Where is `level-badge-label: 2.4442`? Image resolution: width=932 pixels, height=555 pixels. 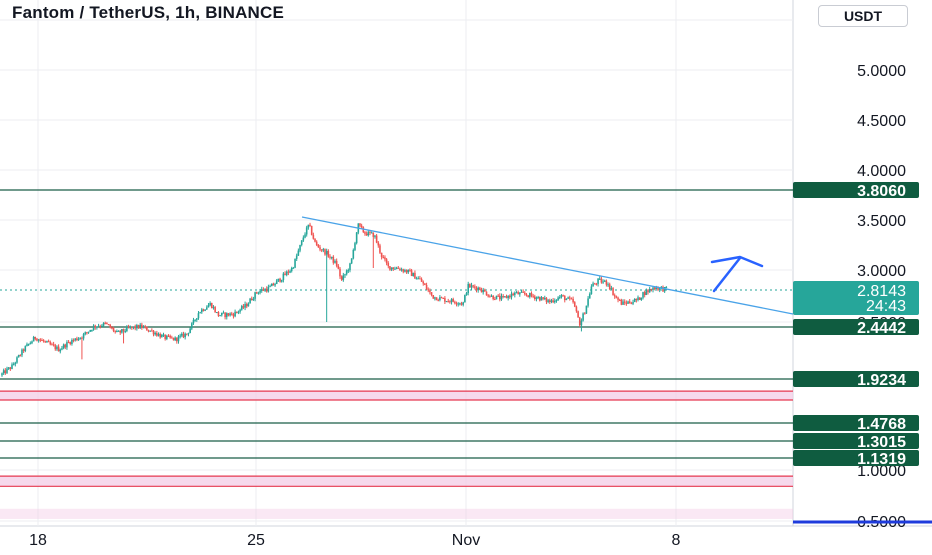
level-badge-label: 2.4442 is located at coordinates (881, 328).